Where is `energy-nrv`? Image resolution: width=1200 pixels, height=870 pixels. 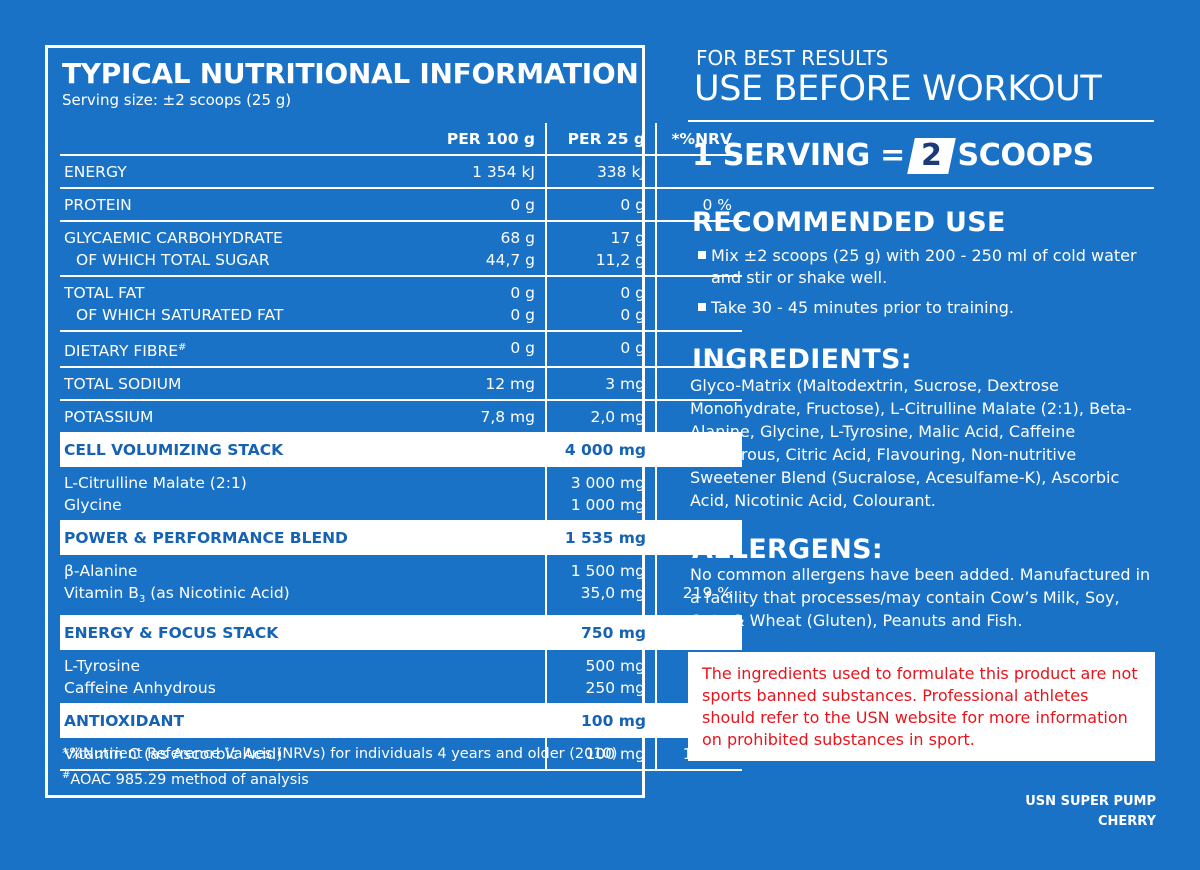
energy-nrv is located at coordinates (699, 171).